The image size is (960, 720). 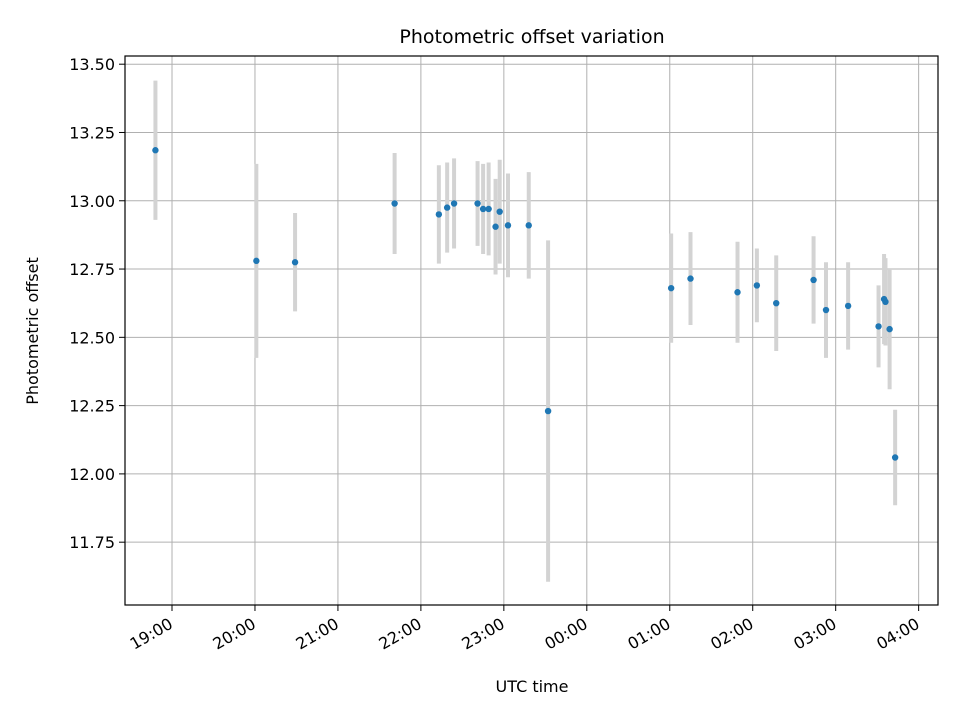 What do you see at coordinates (92, 406) in the screenshot?
I see `y-tick-label: 12.25` at bounding box center [92, 406].